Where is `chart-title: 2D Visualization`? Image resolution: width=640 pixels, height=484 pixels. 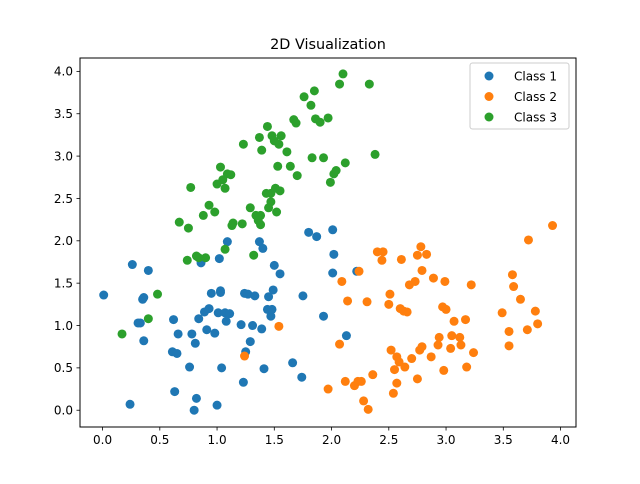 chart-title: 2D Visualization is located at coordinates (328, 45).